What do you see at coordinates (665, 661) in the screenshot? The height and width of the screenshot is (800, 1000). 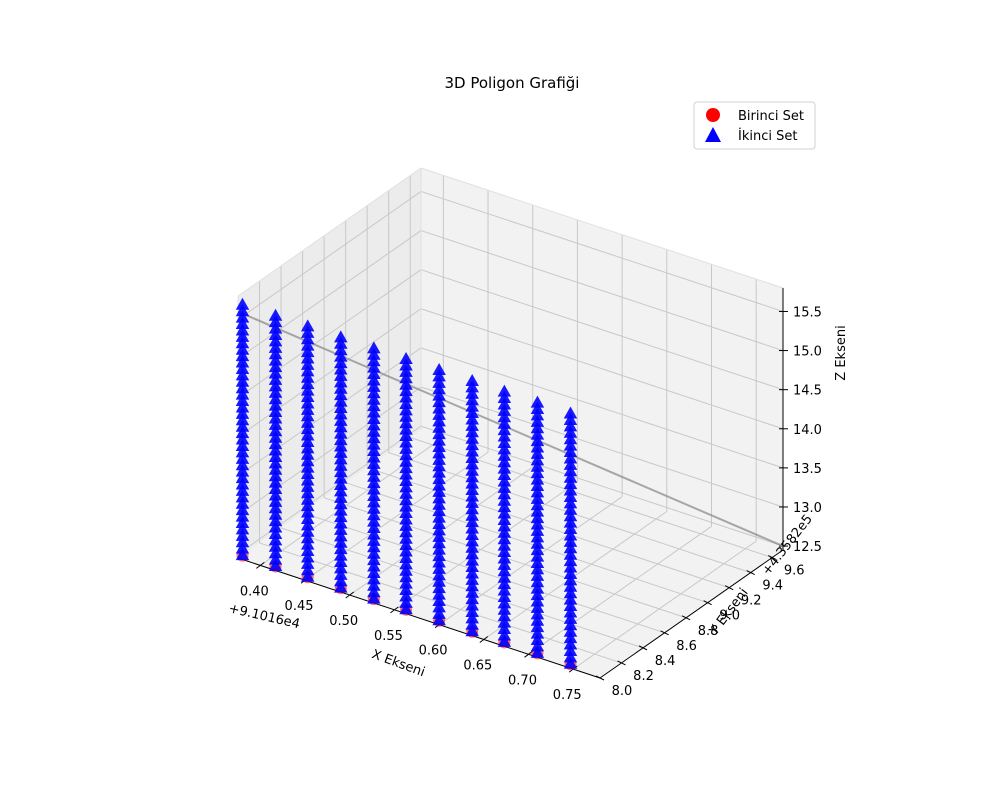 I see `y-tick-label: 8.4` at bounding box center [665, 661].